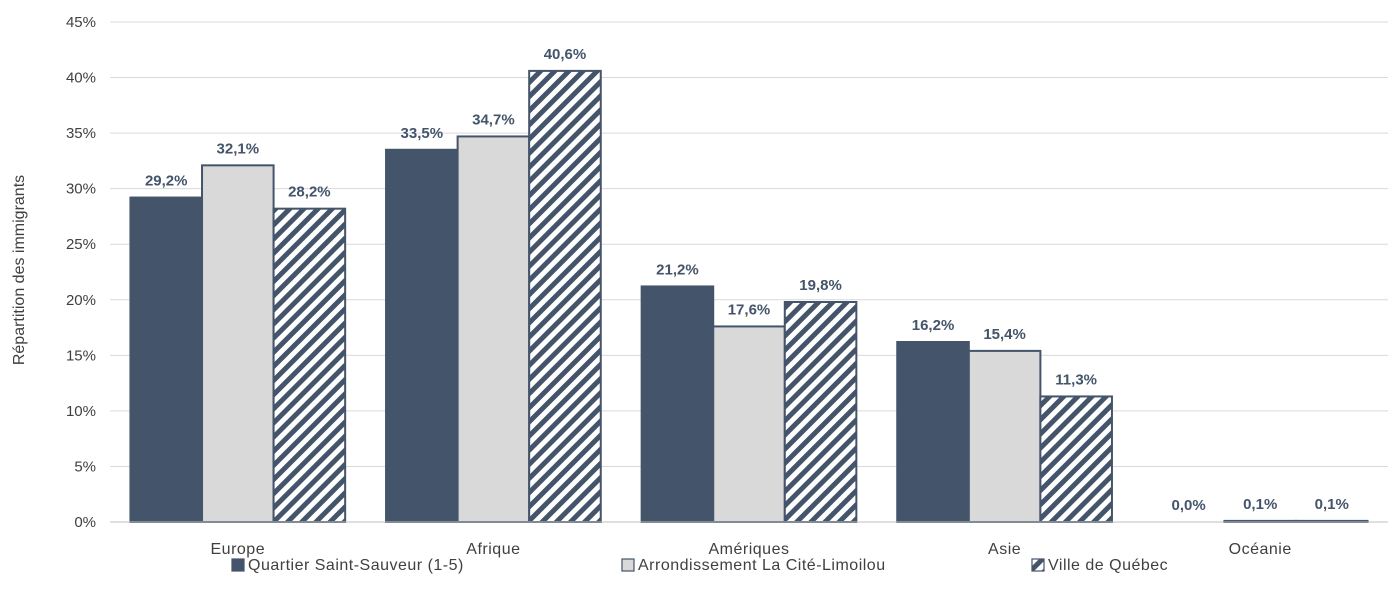 This screenshot has width=1396, height=602. I want to click on y-tick-label: 10%, so click(81, 411).